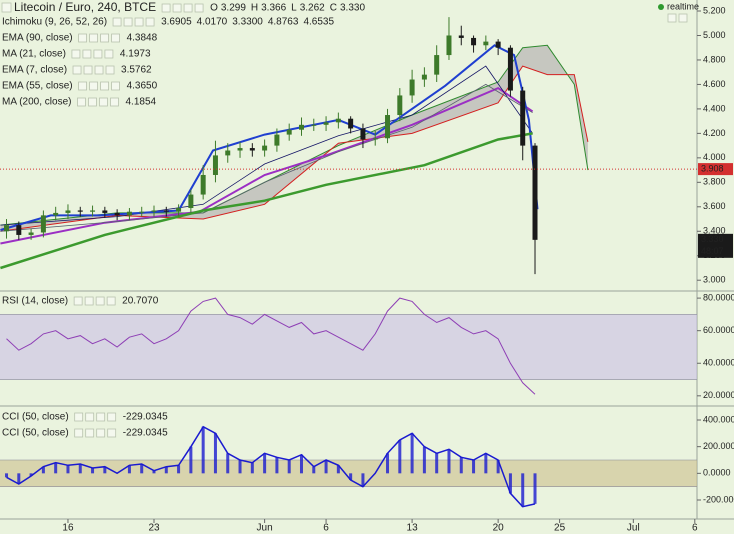 This screenshot has width=734, height=534. I want to click on y-tick-label: 3.800, so click(714, 182).